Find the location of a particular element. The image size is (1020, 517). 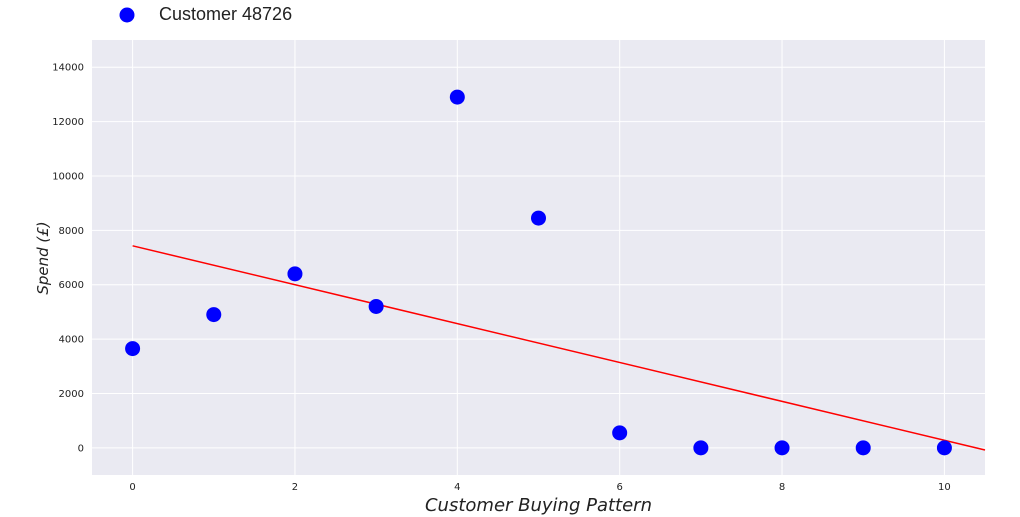

y-axis-title: Spend (£) is located at coordinates (43, 257).